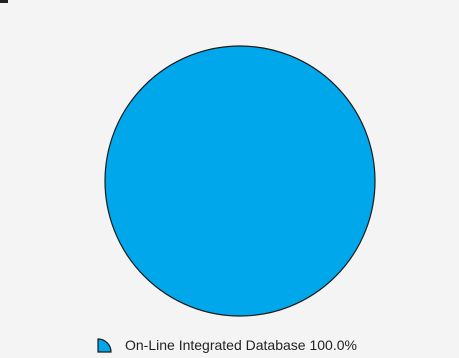 This screenshot has height=358, width=459. Describe the element at coordinates (4, 1) in the screenshot. I see `corner-mark` at that location.